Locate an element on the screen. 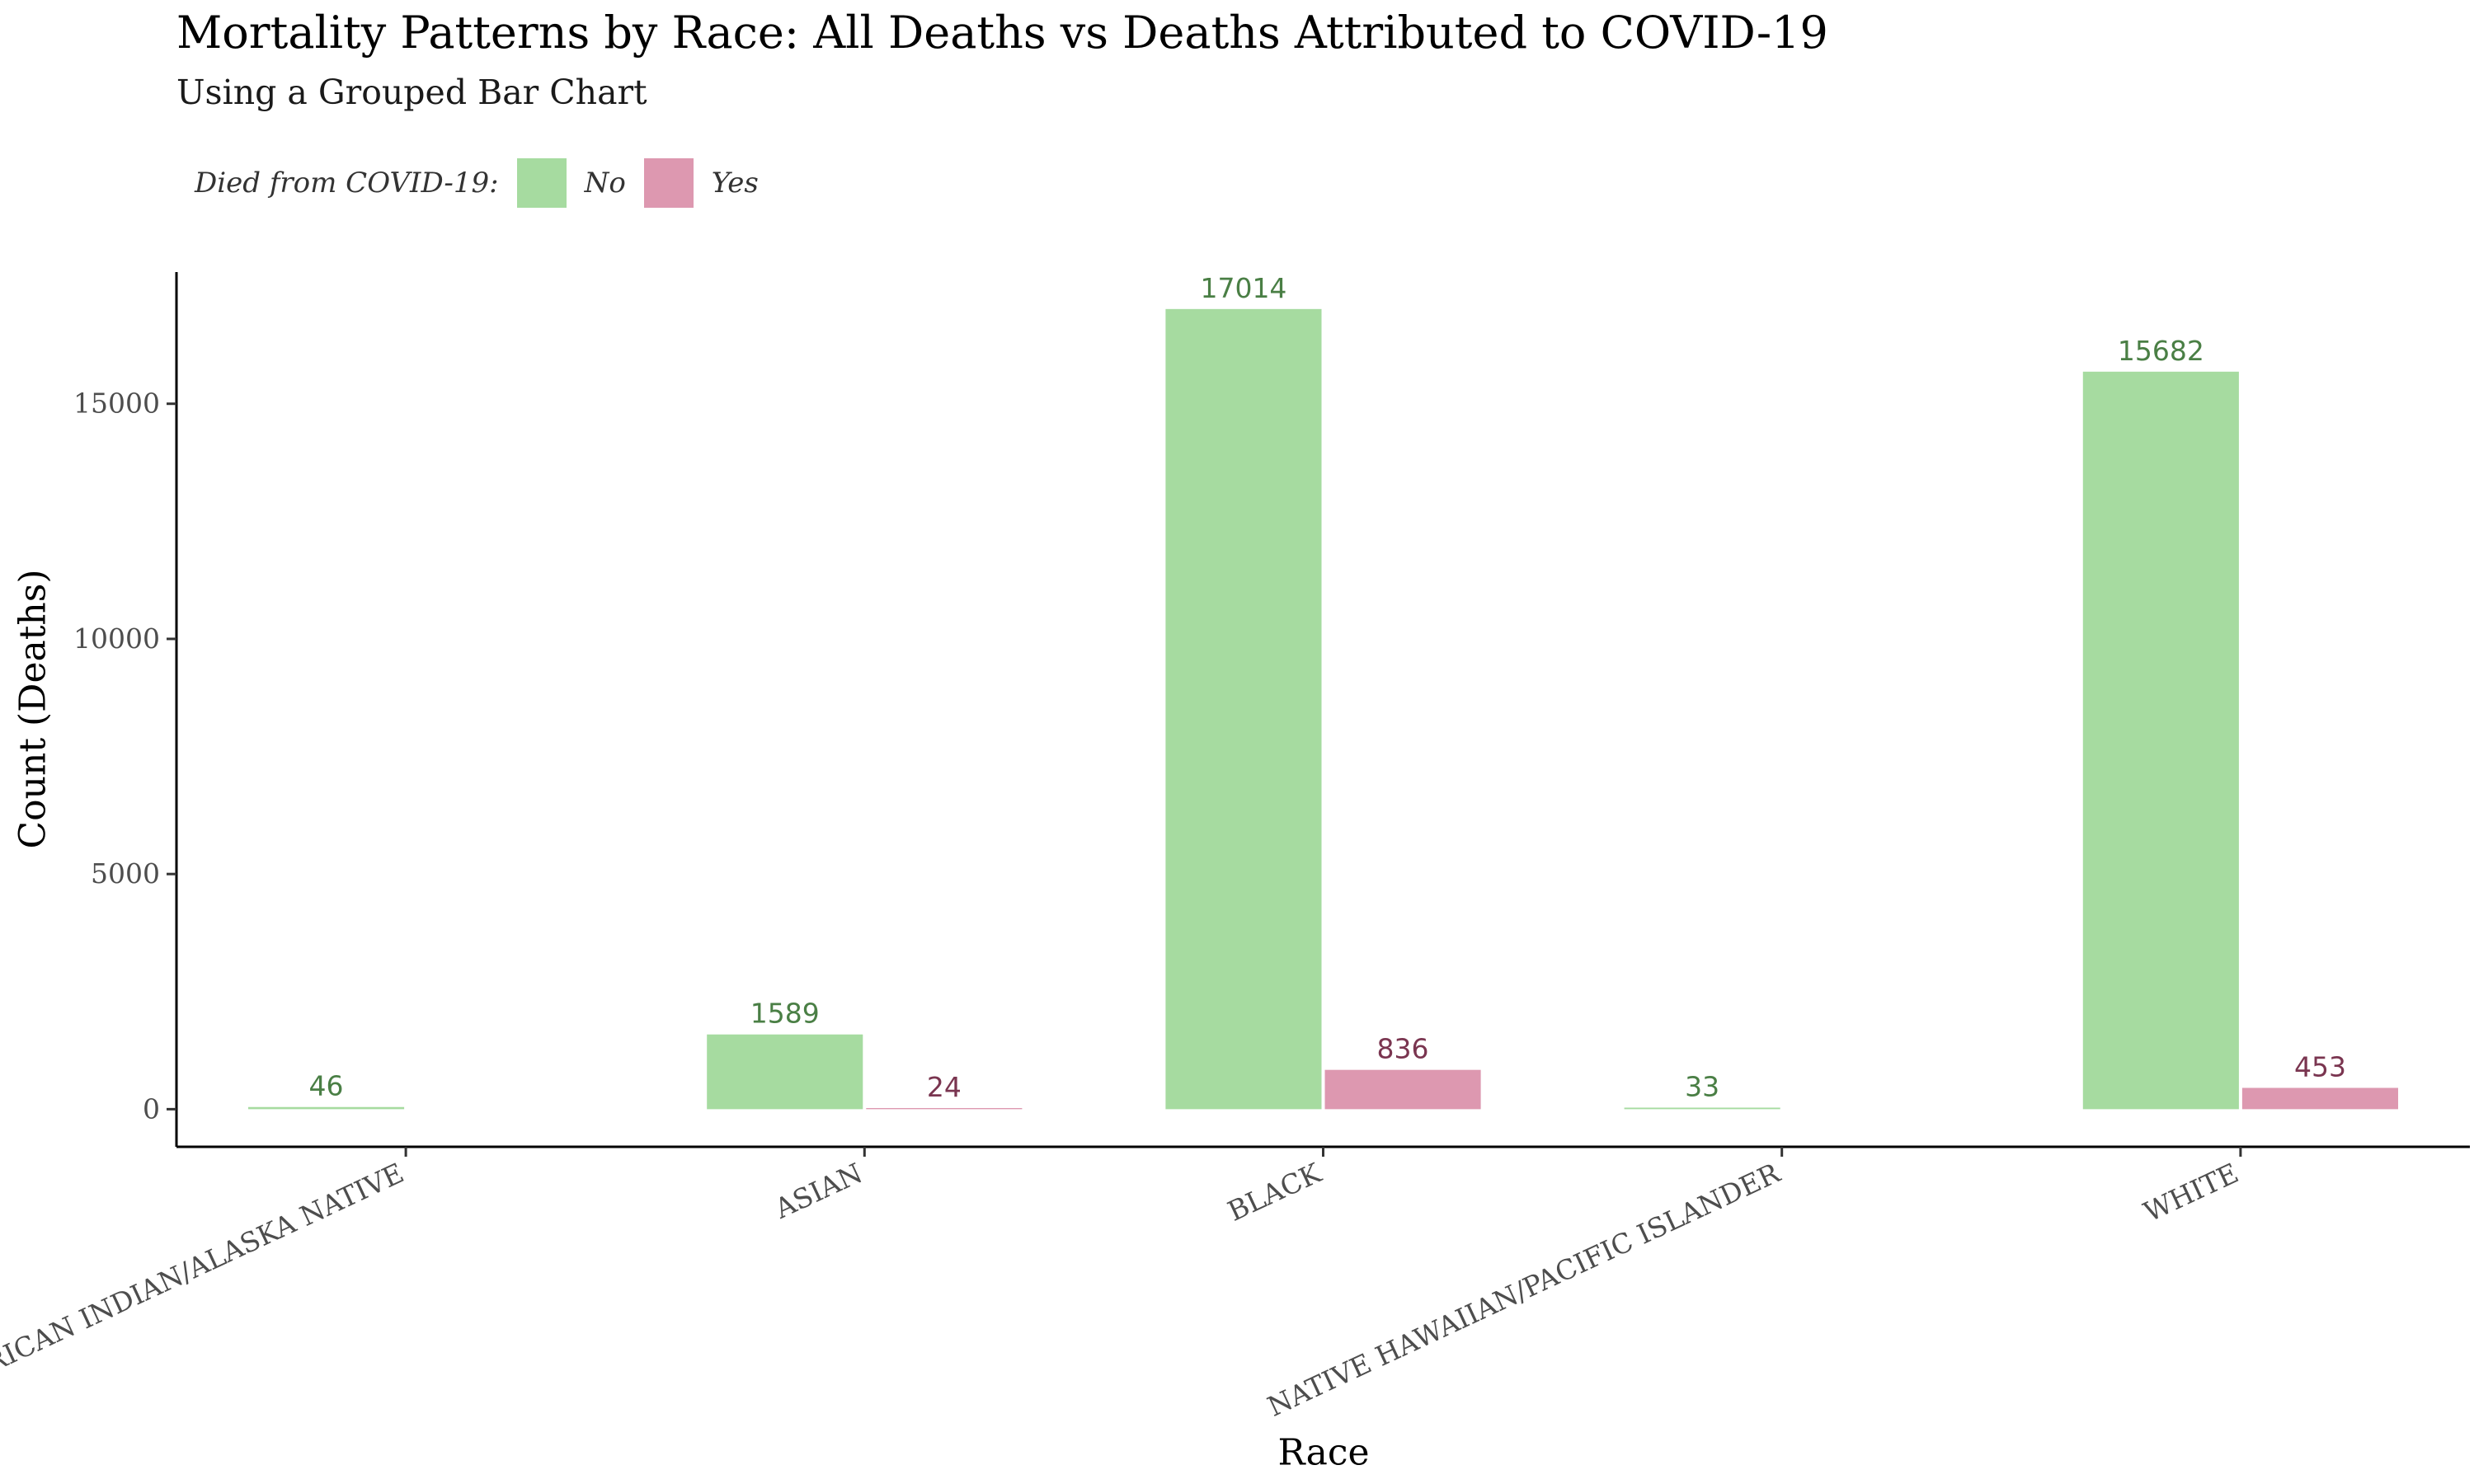 Image resolution: width=2474 pixels, height=1484 pixels. legend-key-no is located at coordinates (541, 183).